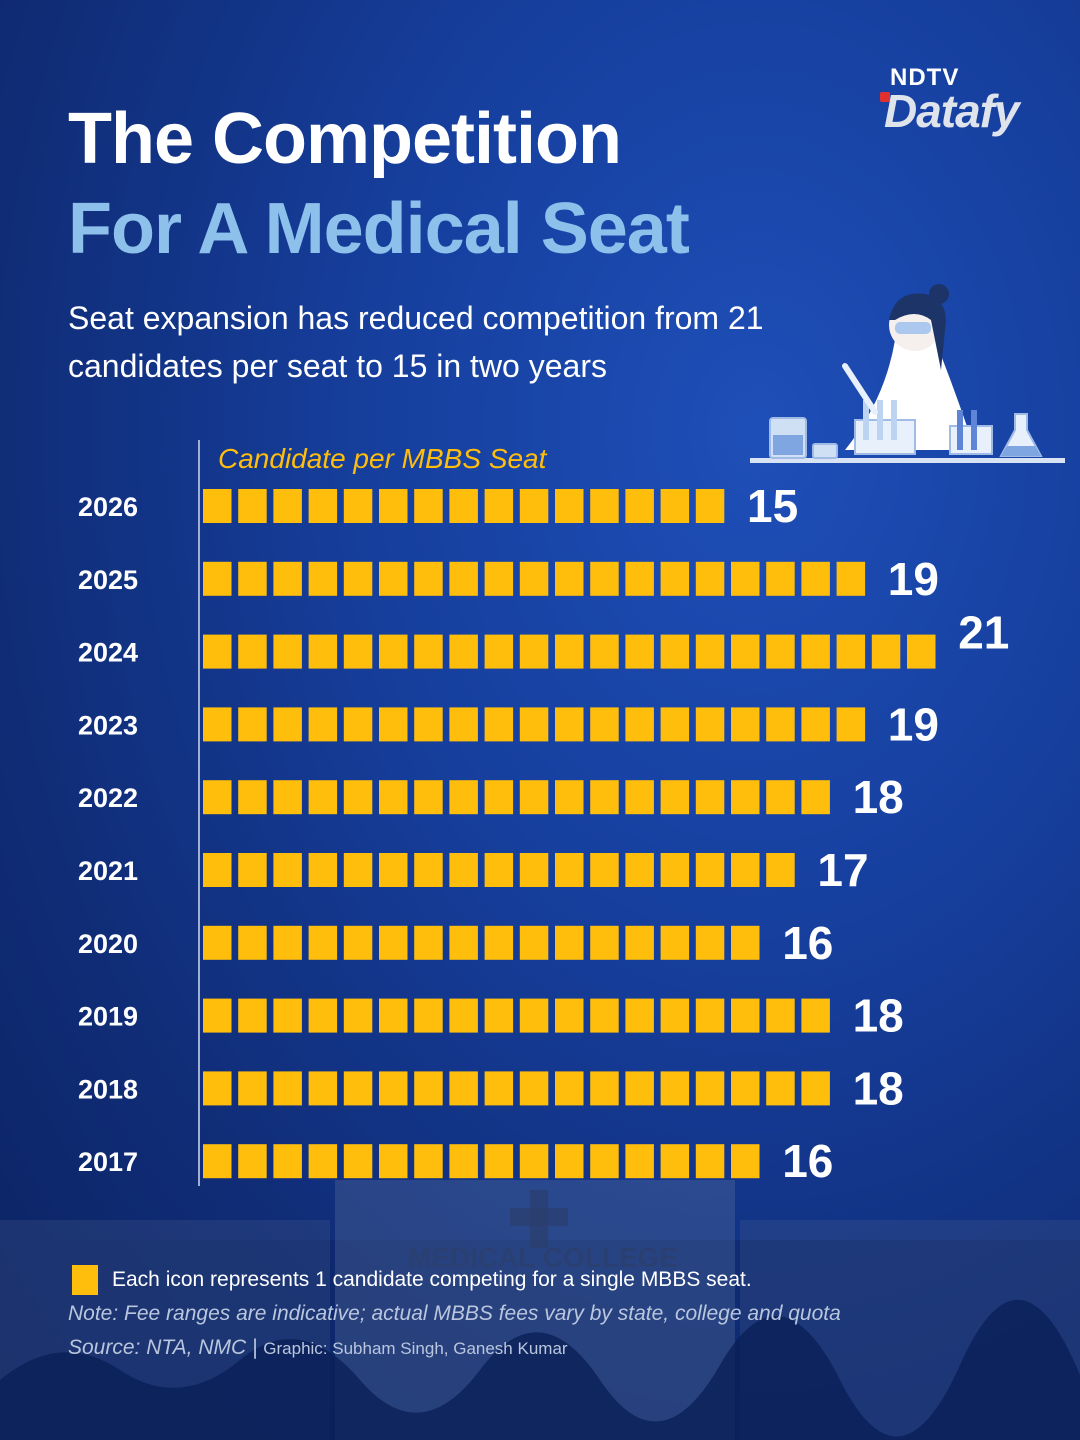 This screenshot has width=1080, height=1440. What do you see at coordinates (108, 507) in the screenshot?
I see `year-label-2026: 2026` at bounding box center [108, 507].